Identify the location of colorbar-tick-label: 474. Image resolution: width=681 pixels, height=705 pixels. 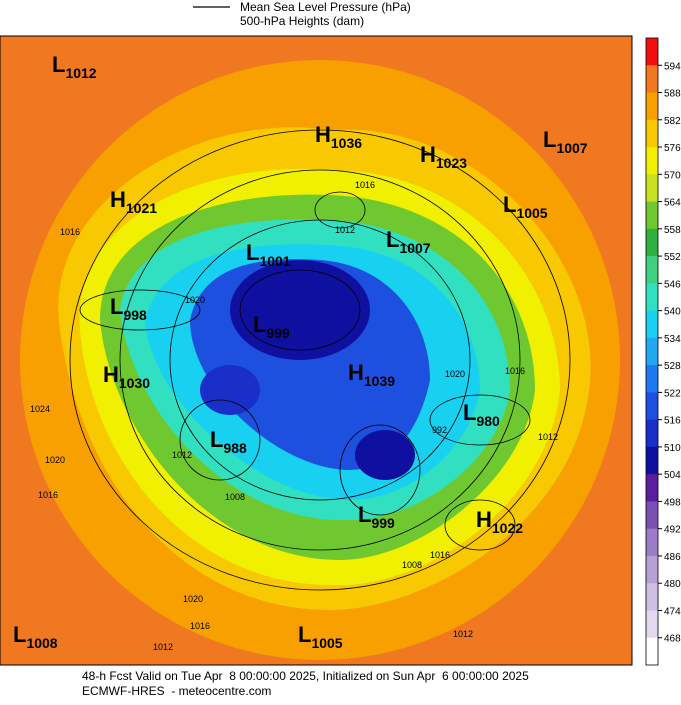
(672, 611).